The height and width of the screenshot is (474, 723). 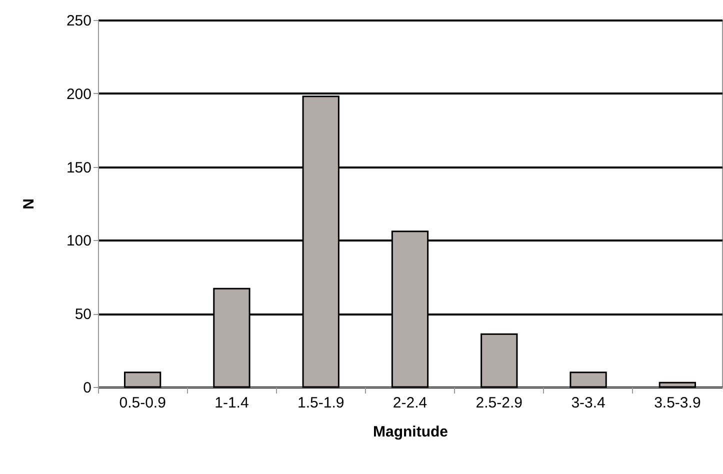 I want to click on x-axis-title: Magnitude, so click(x=410, y=432).